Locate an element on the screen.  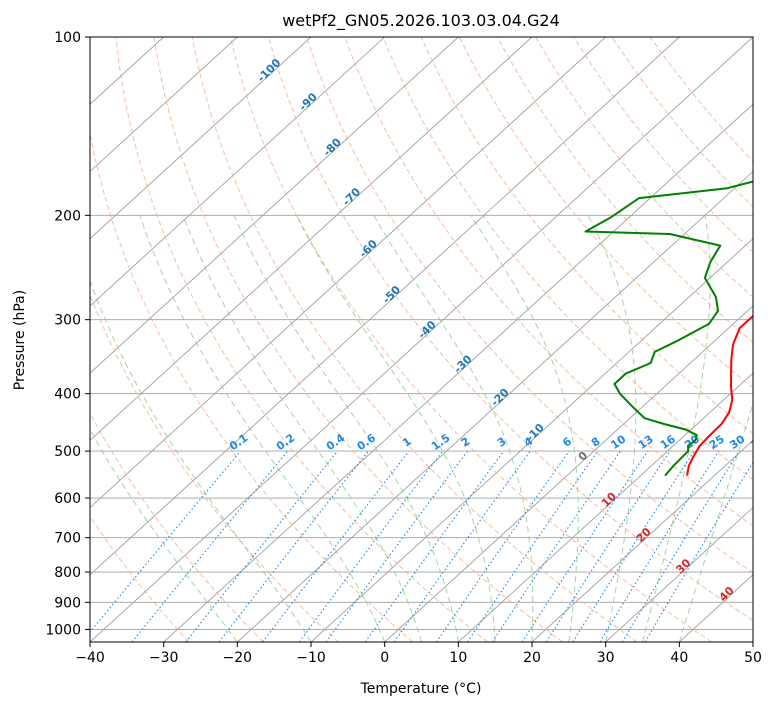
mixing-ratio-label: 0.1 is located at coordinates (238, 442).